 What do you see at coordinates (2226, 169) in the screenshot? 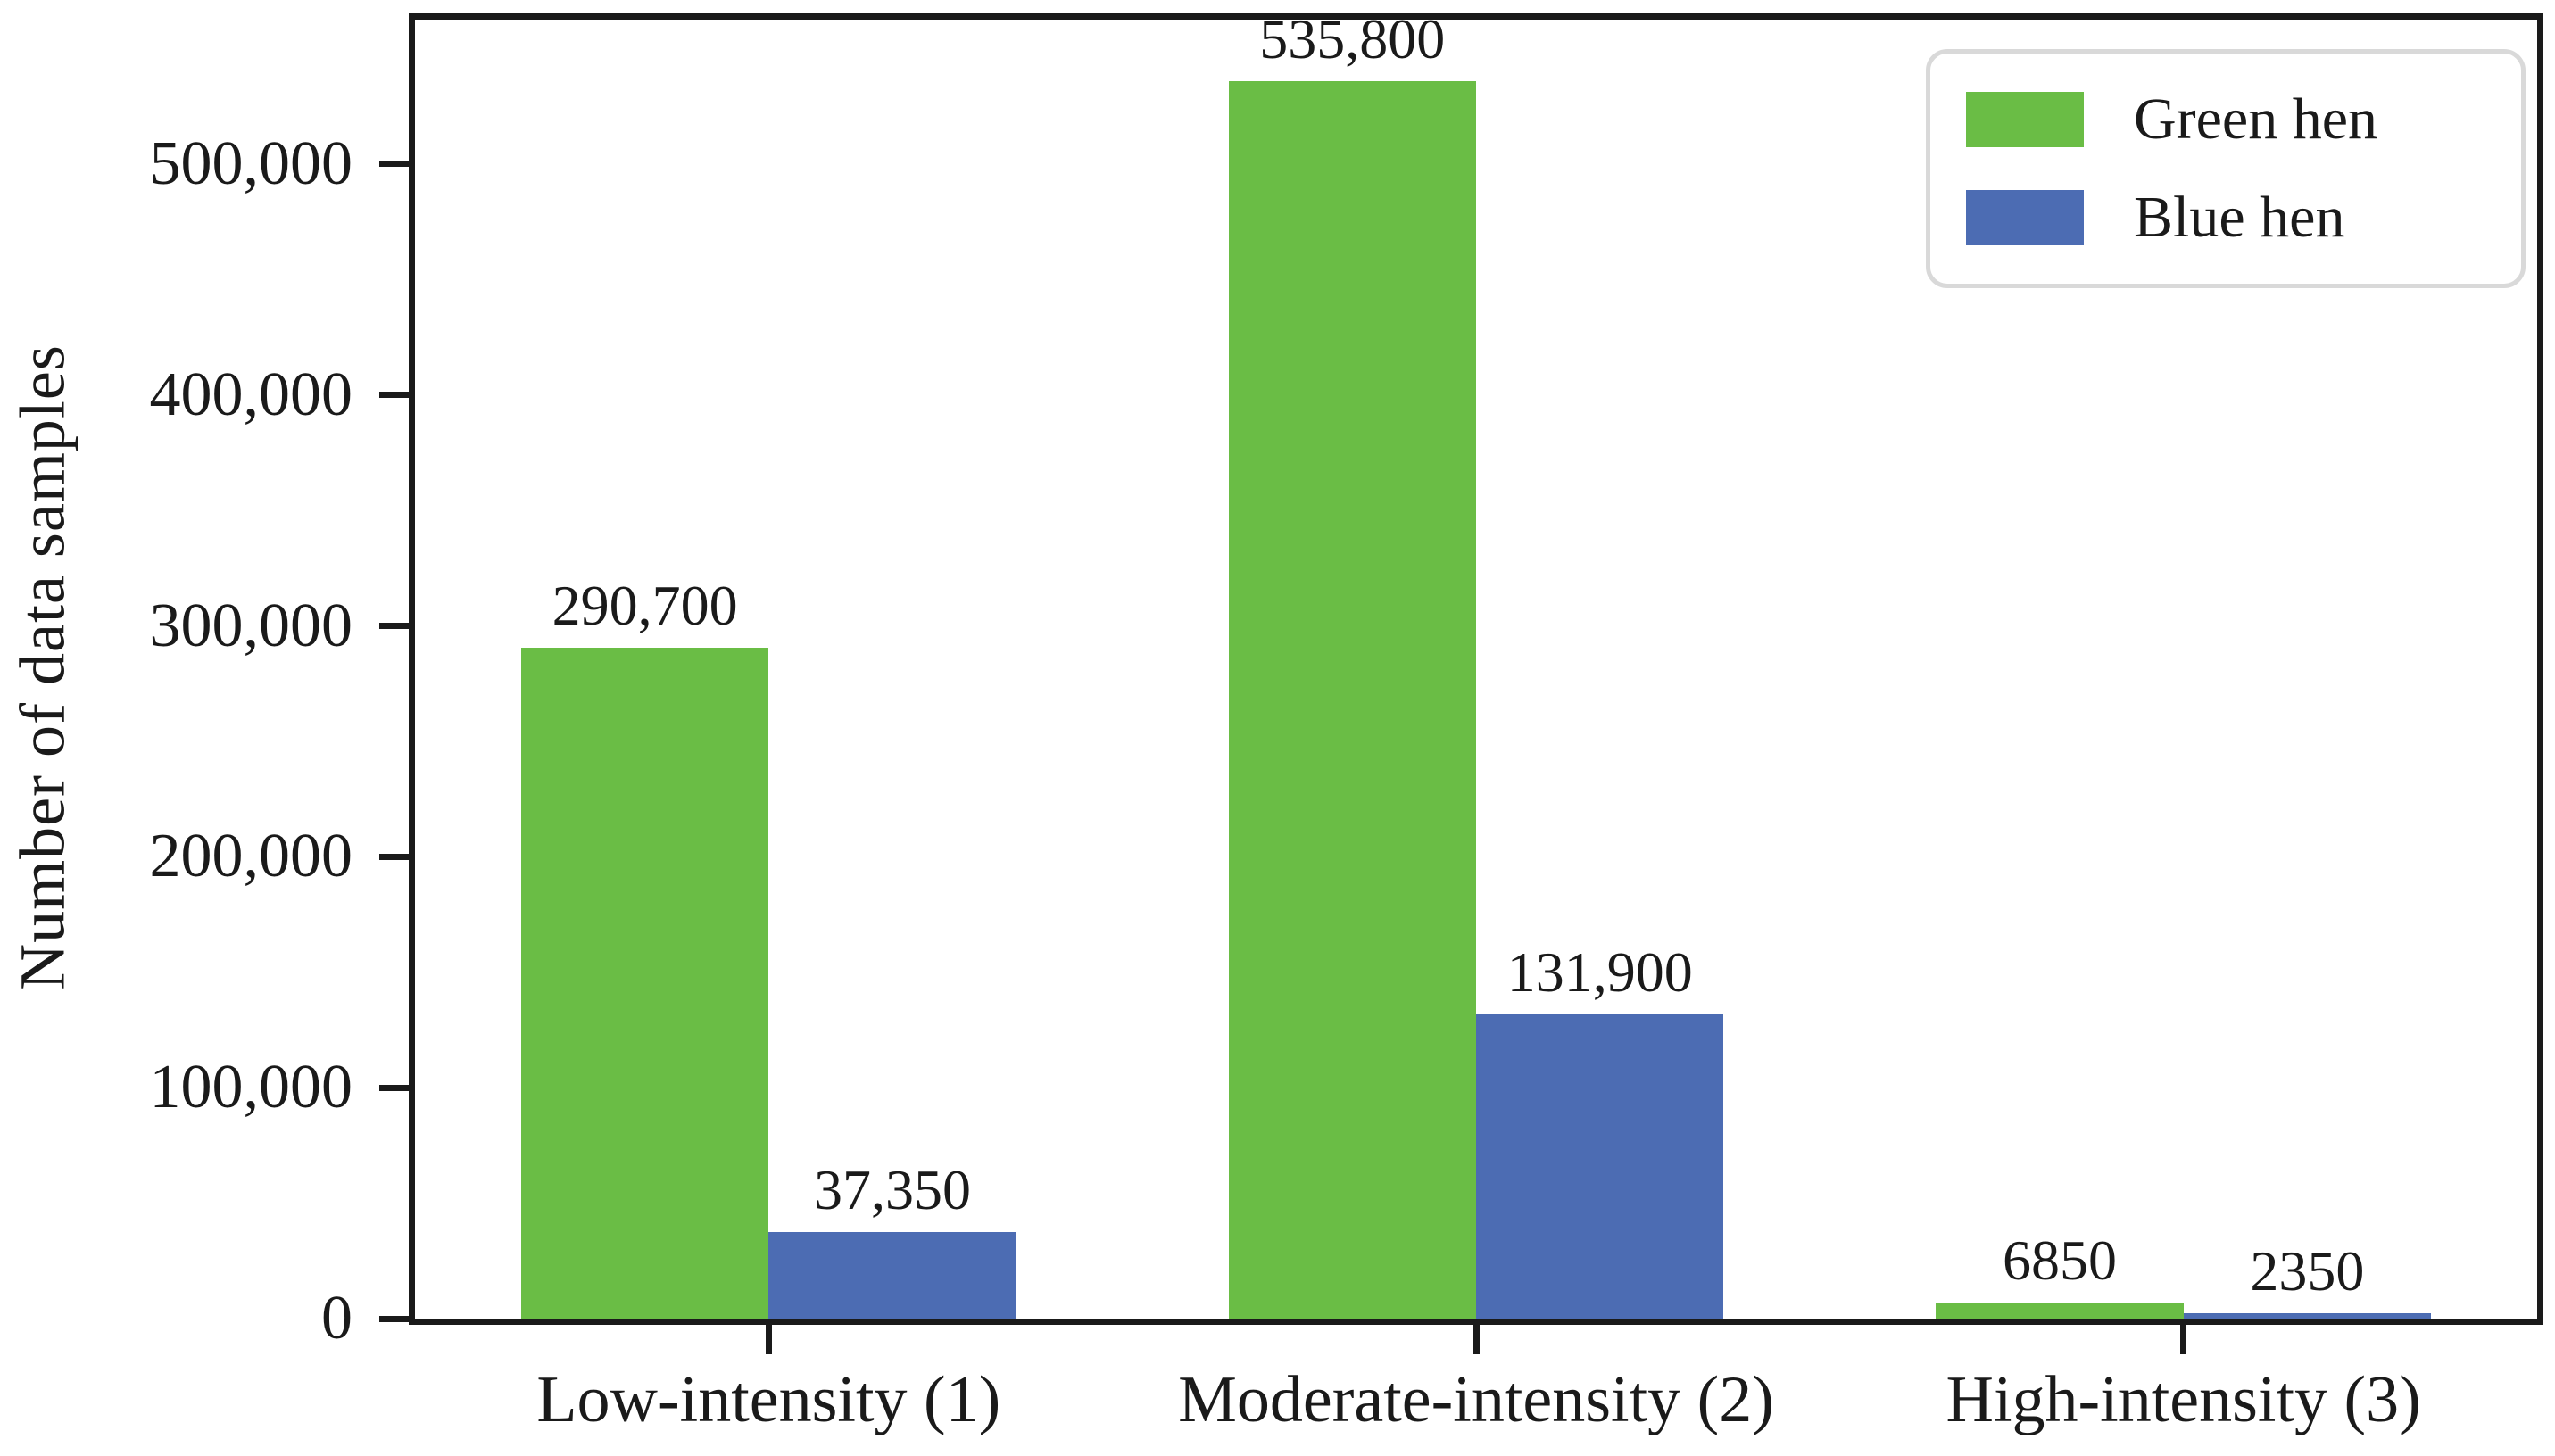
I see `legend: Green hen Blue hen` at bounding box center [2226, 169].